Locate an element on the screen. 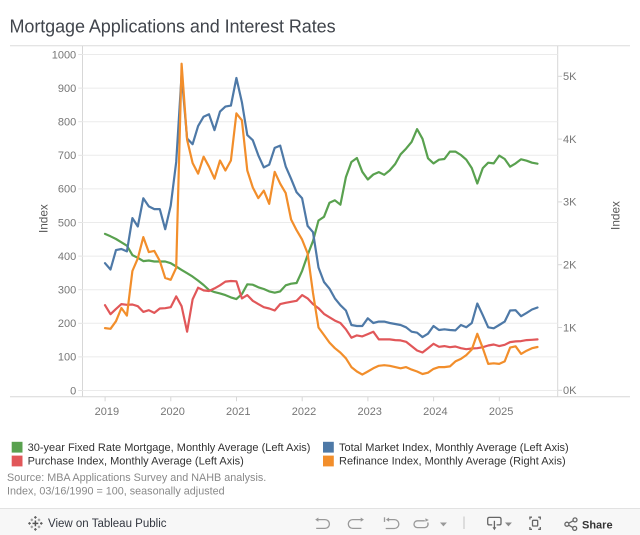  svg-text: 200 is located at coordinates (67, 324).